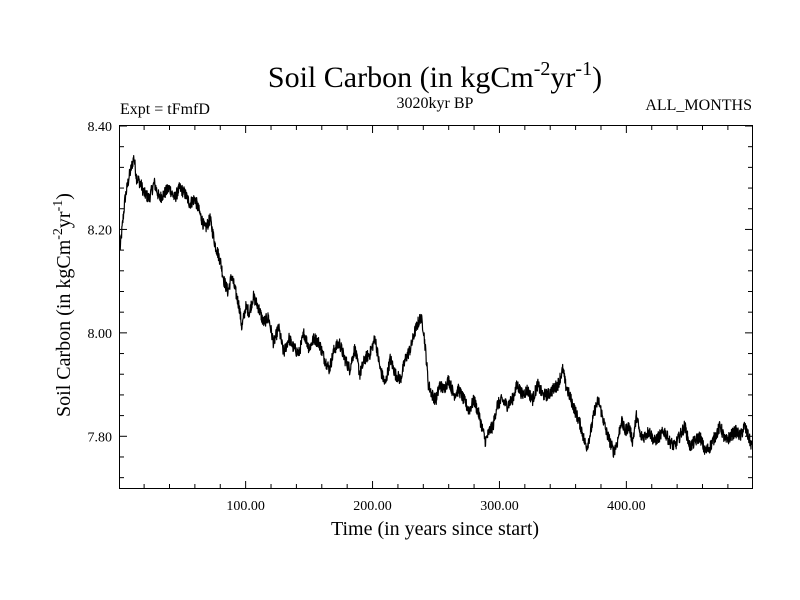  I want to click on months-label: ALL_MONTHS, so click(698, 105).